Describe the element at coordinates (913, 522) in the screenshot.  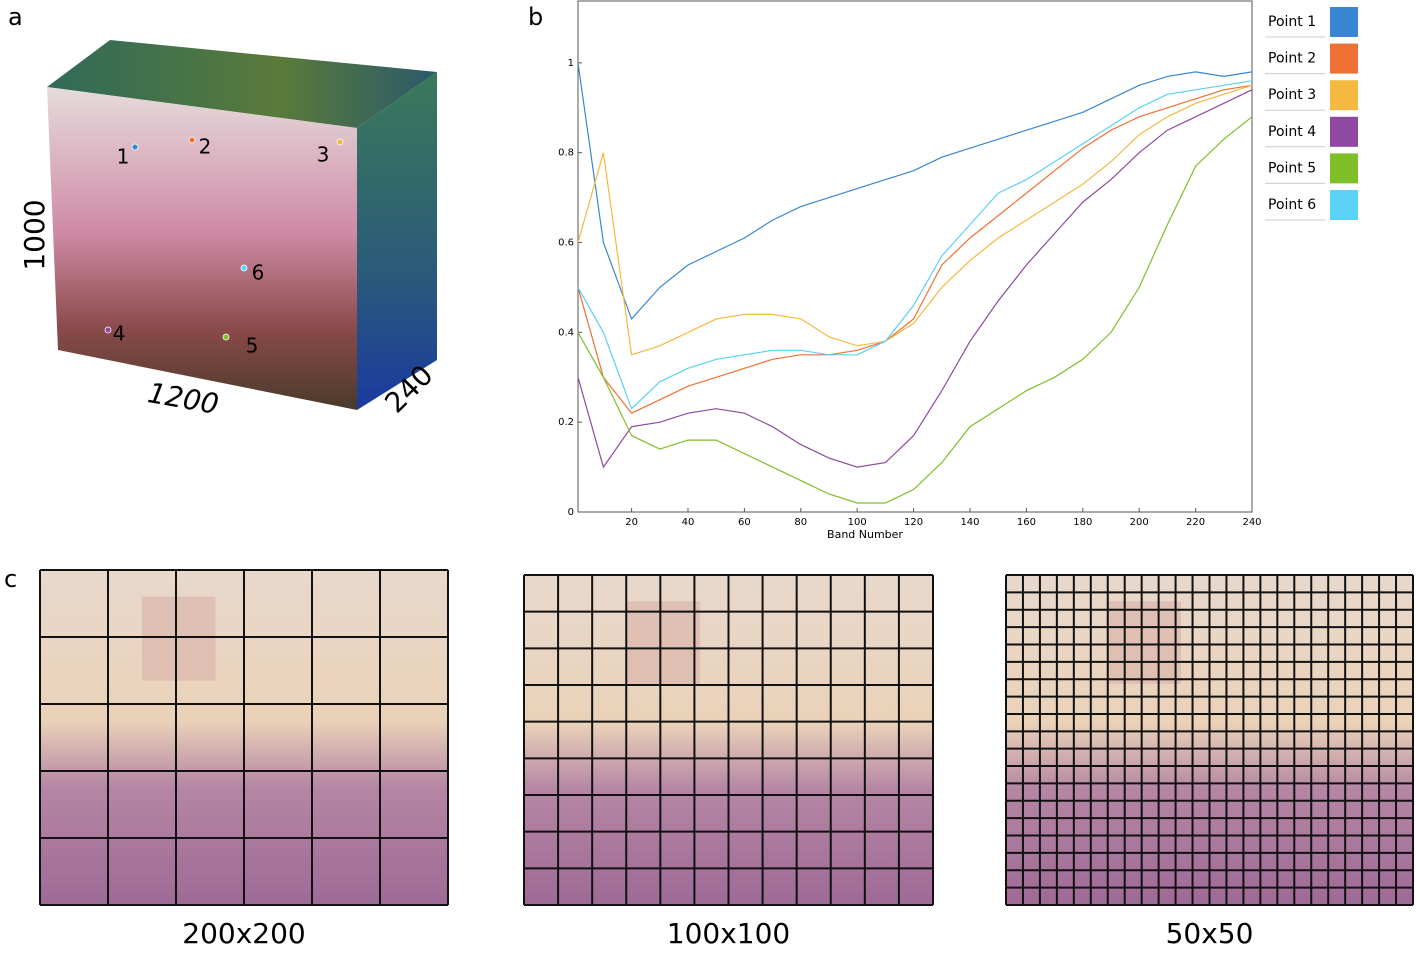
I see `x-tick-label: 120` at that location.